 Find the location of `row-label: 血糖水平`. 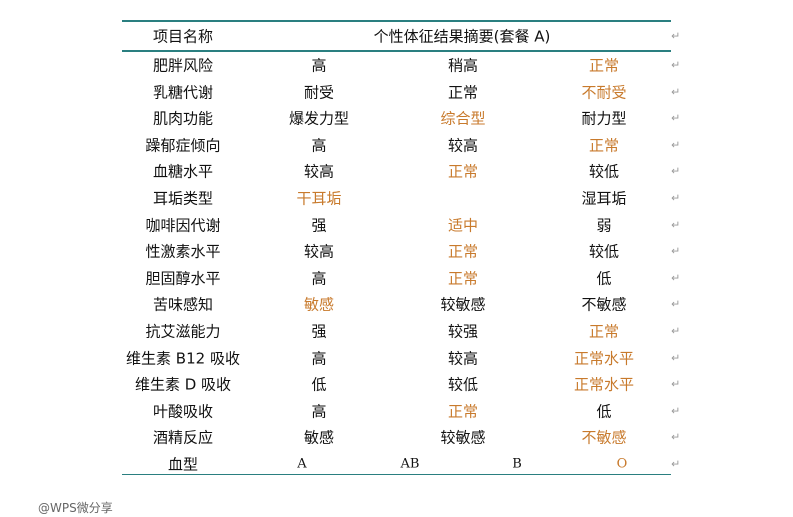

row-label: 血糖水平 is located at coordinates (183, 171).